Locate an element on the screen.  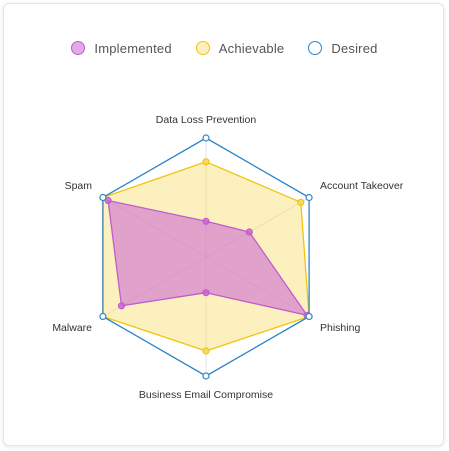
legend-item-implemented: Implemented is located at coordinates (121, 48).